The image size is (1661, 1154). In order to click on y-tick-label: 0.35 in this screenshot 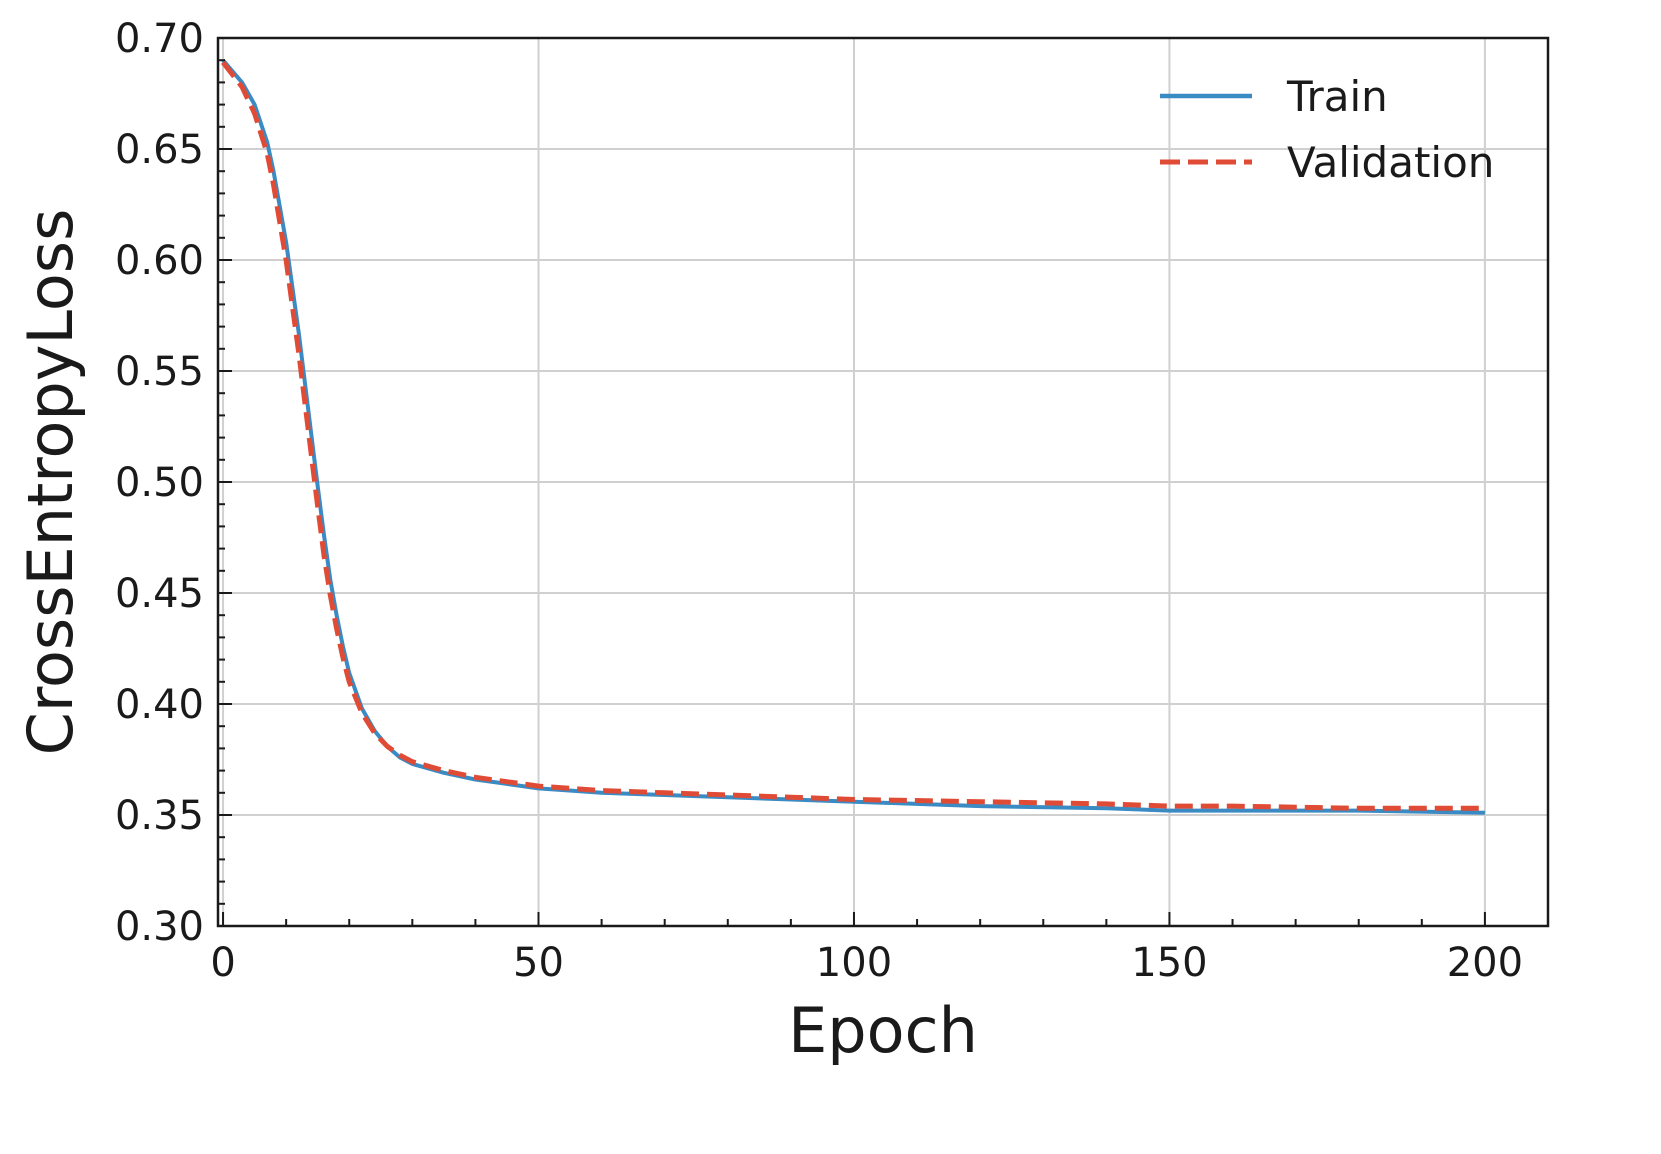, I will do `click(159, 816)`.